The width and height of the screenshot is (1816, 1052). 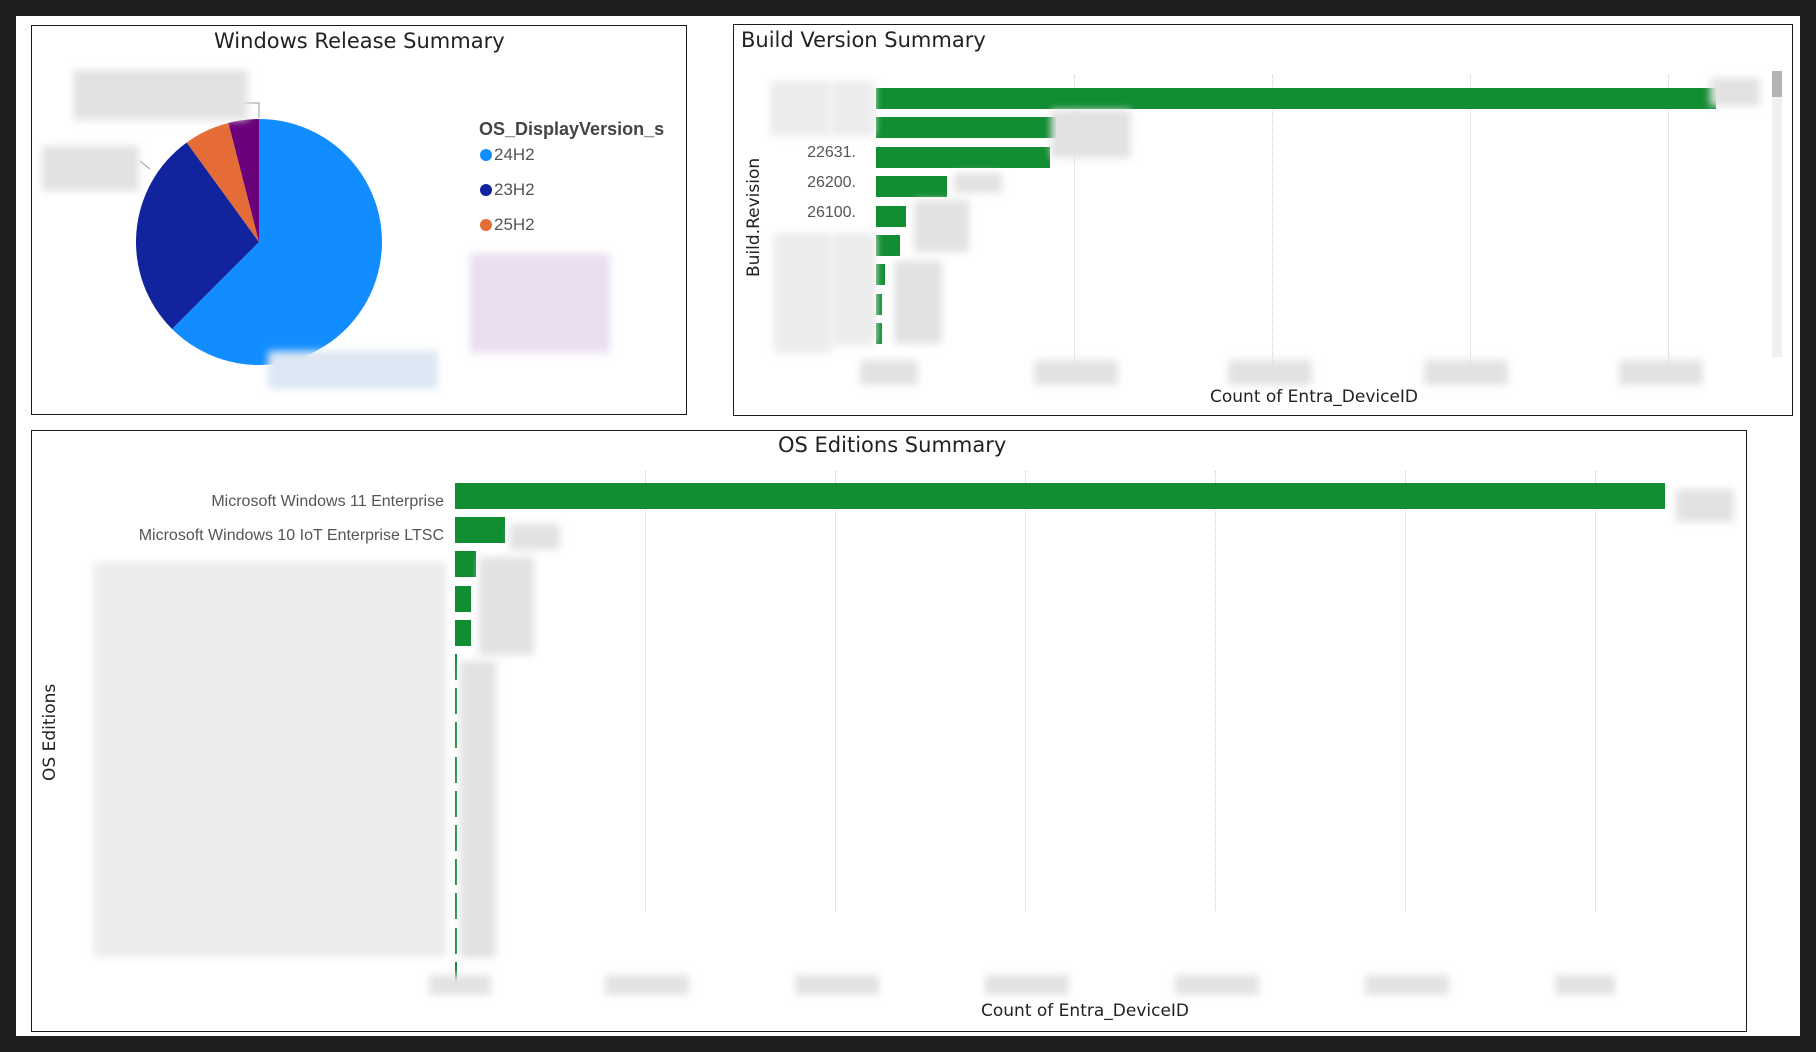 What do you see at coordinates (291, 535) in the screenshot?
I see `category-label: Microsoft Windows 10 IoT Enterprise LTSC` at bounding box center [291, 535].